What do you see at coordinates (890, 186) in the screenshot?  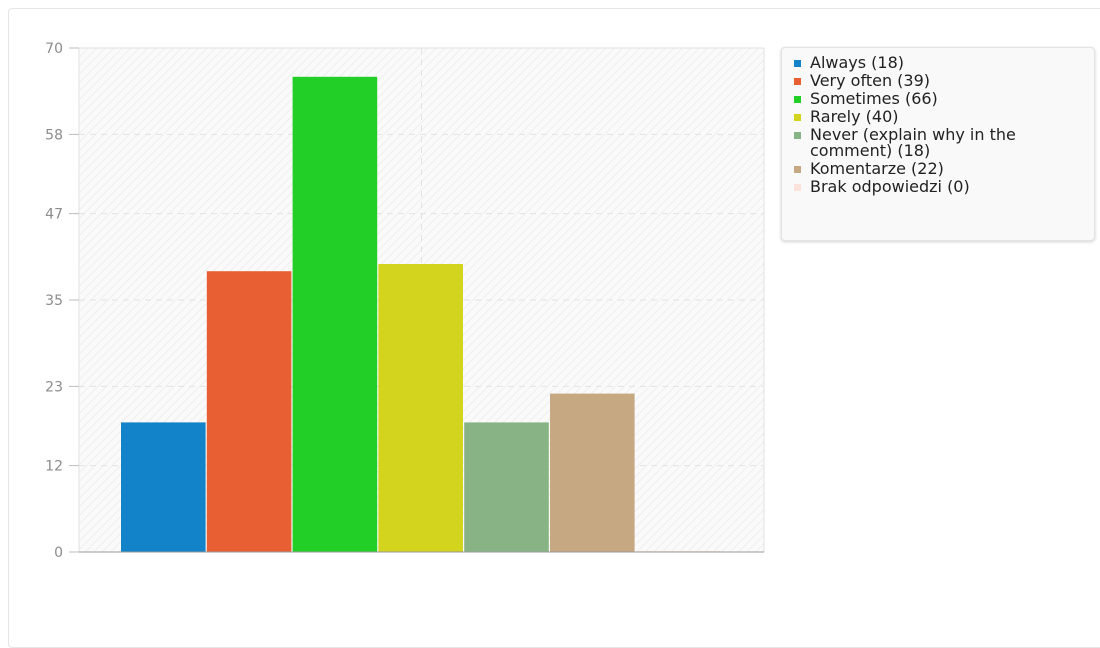 I see `legend-label: Brak odpowiedzi (0)` at bounding box center [890, 186].